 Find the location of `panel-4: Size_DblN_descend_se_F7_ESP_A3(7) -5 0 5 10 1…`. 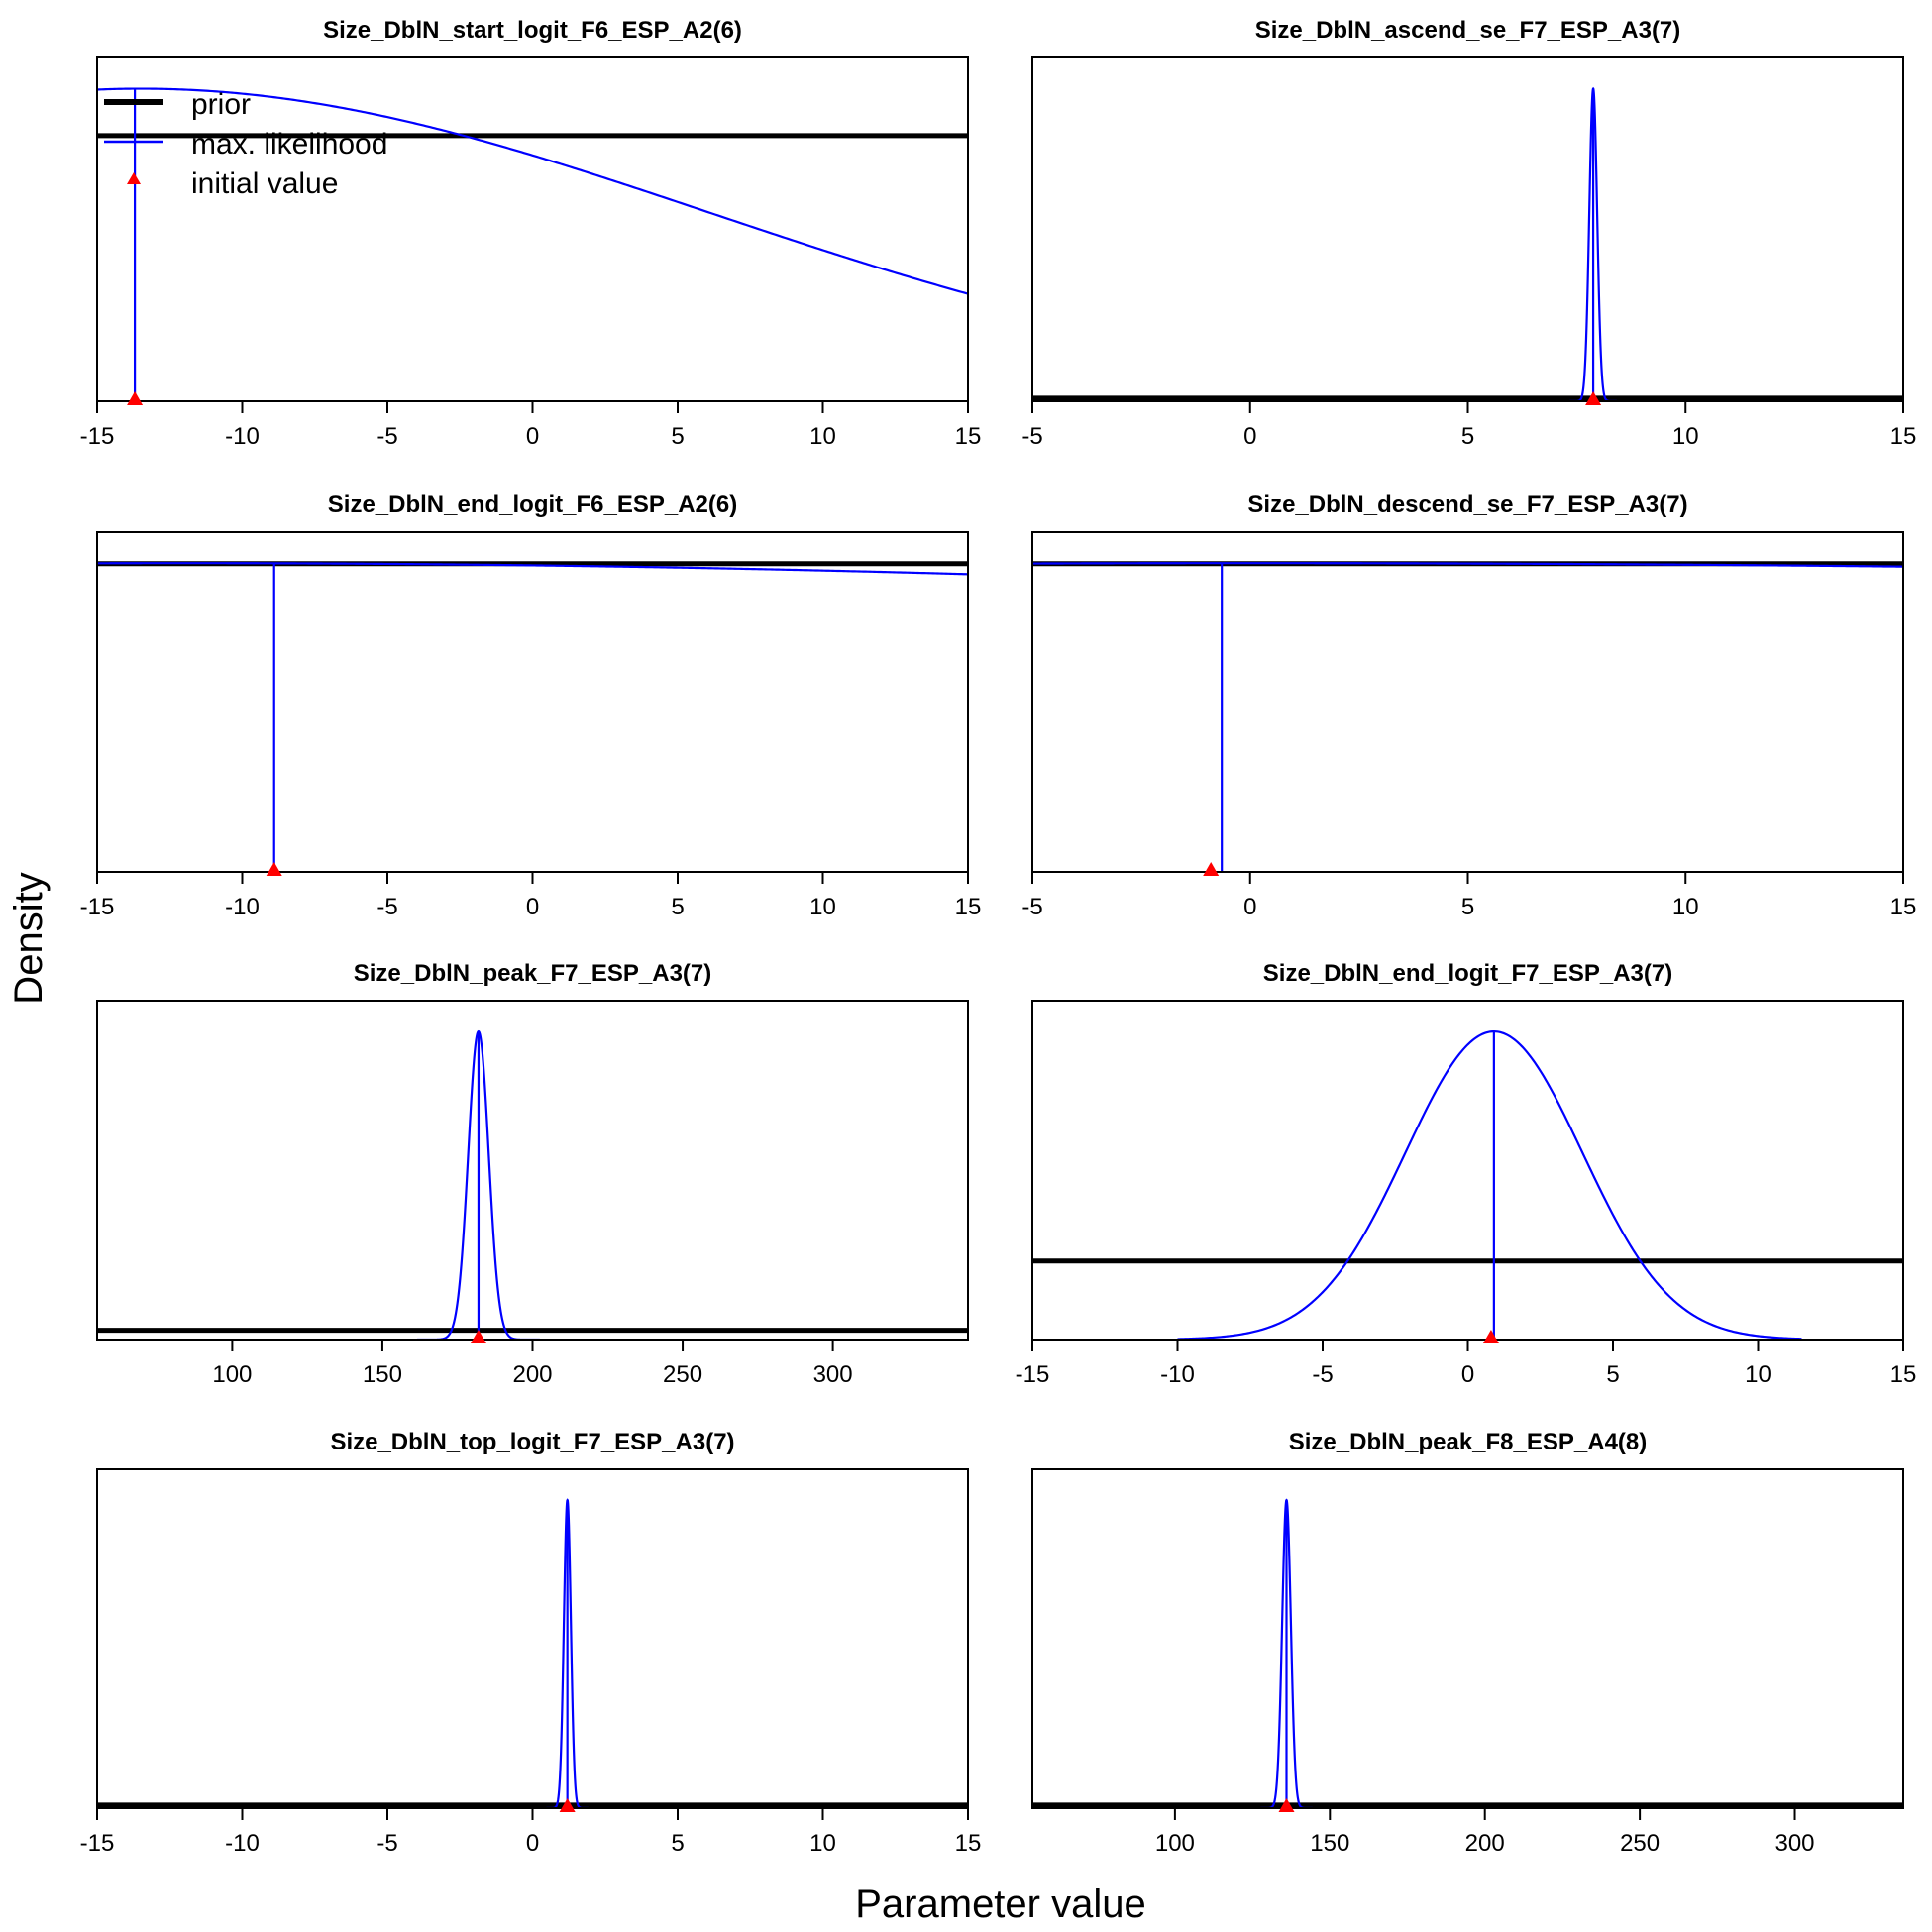

panel-4: Size_DblN_descend_se_F7_ESP_A3(7) -5 0 5 10 1… is located at coordinates (1468, 705).